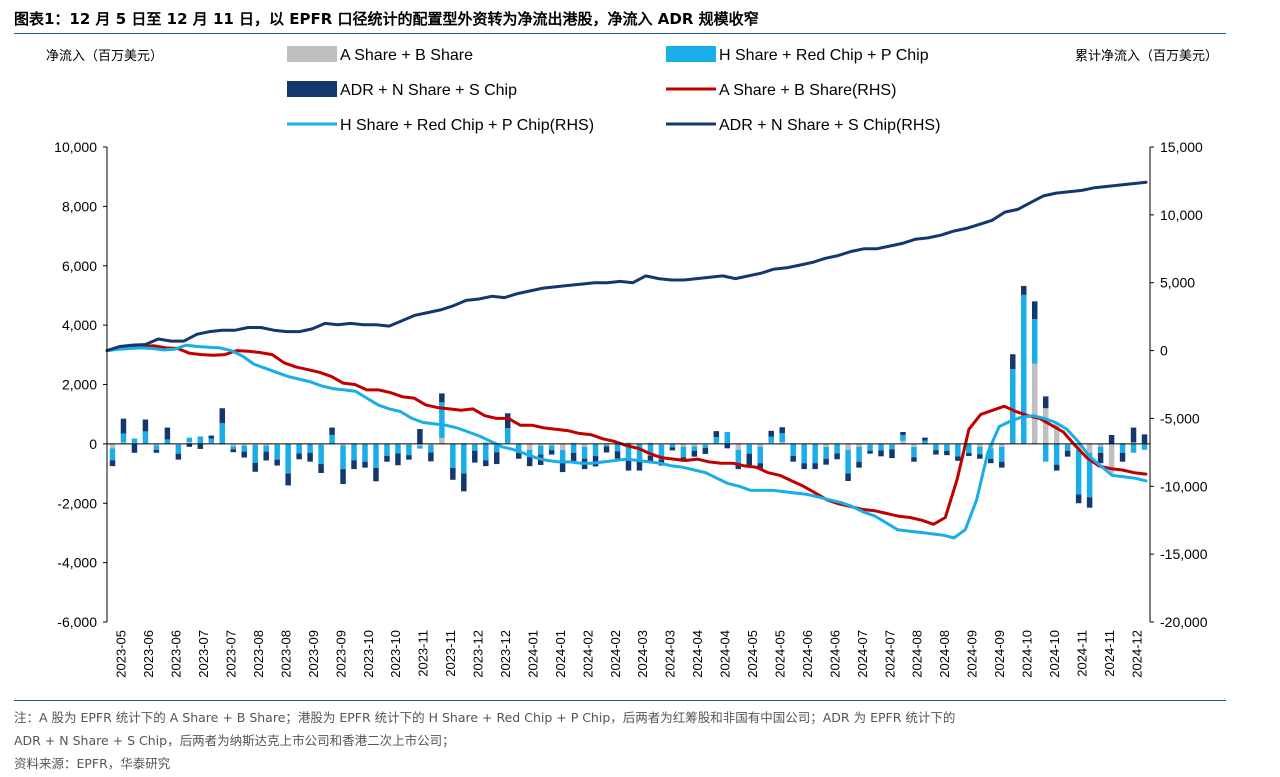 The image size is (1280, 777). I want to click on x-axis-tick-label: 2023-11, so click(423, 653).